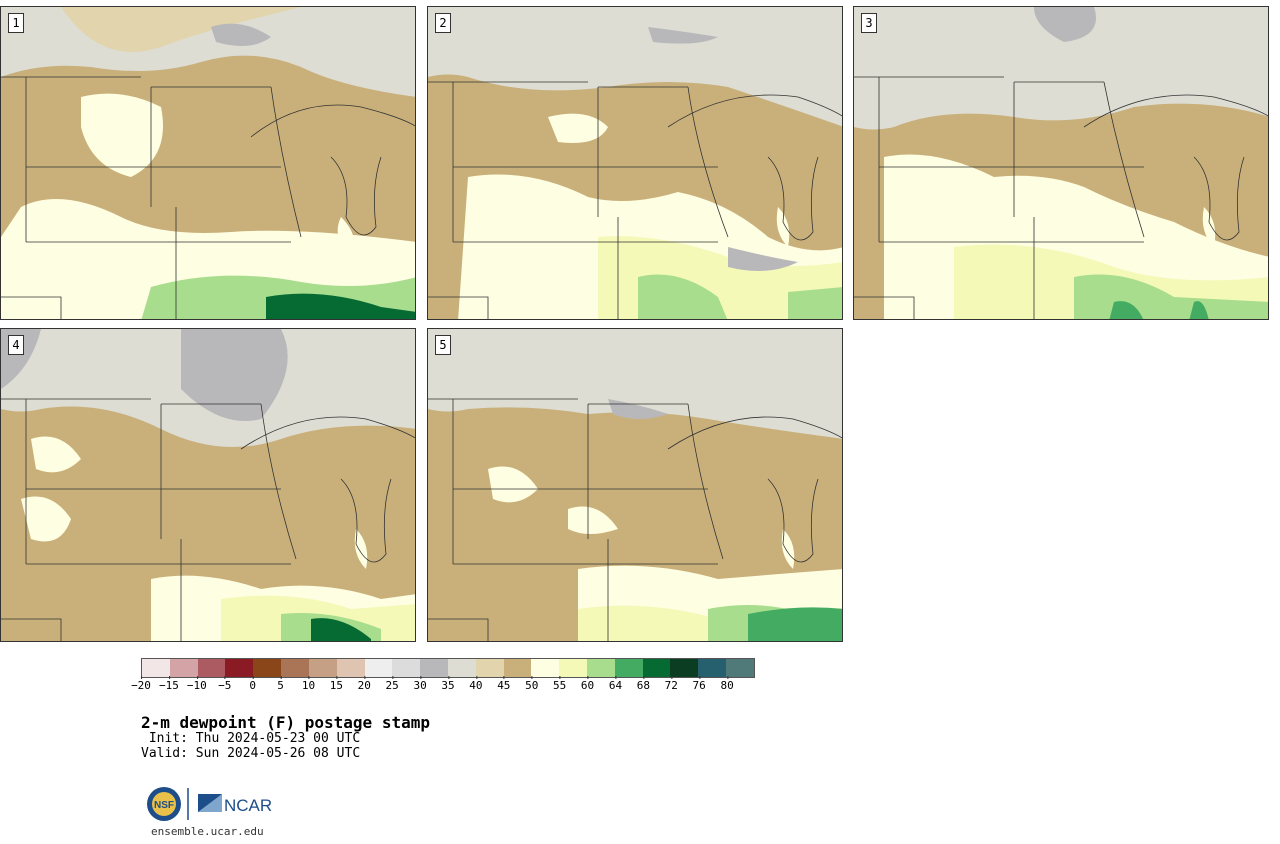 The width and height of the screenshot is (1280, 844). I want to click on colorbar-tick-label: 0, so click(252, 684).